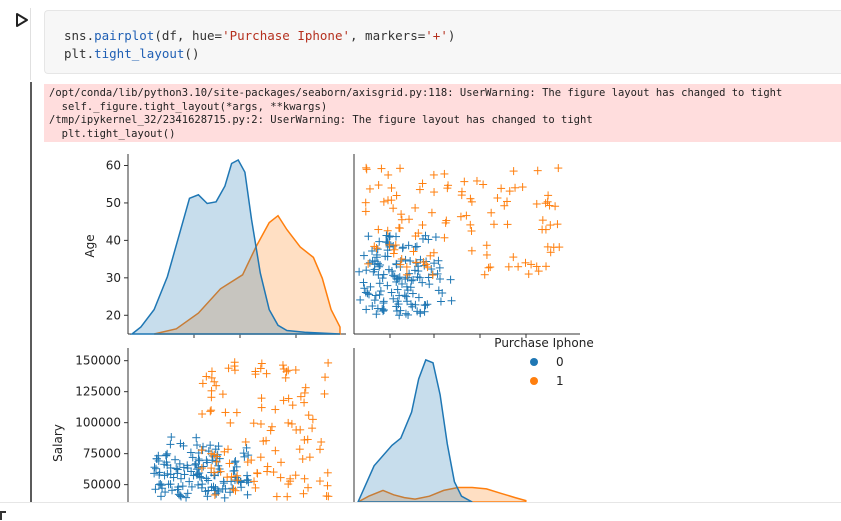 This screenshot has height=521, width=841. What do you see at coordinates (131, 53) in the screenshot?
I see `code-line-2: plt.tight_layout()` at bounding box center [131, 53].